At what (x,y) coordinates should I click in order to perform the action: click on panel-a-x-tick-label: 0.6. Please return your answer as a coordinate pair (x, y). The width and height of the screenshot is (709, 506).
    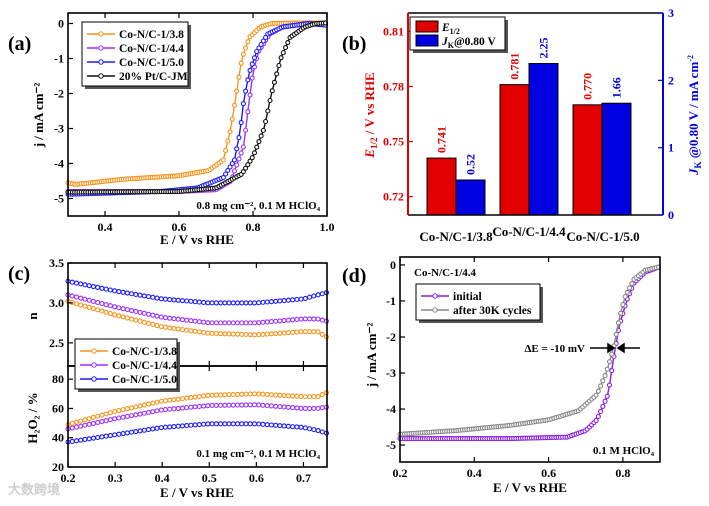
    Looking at the image, I should click on (179, 227).